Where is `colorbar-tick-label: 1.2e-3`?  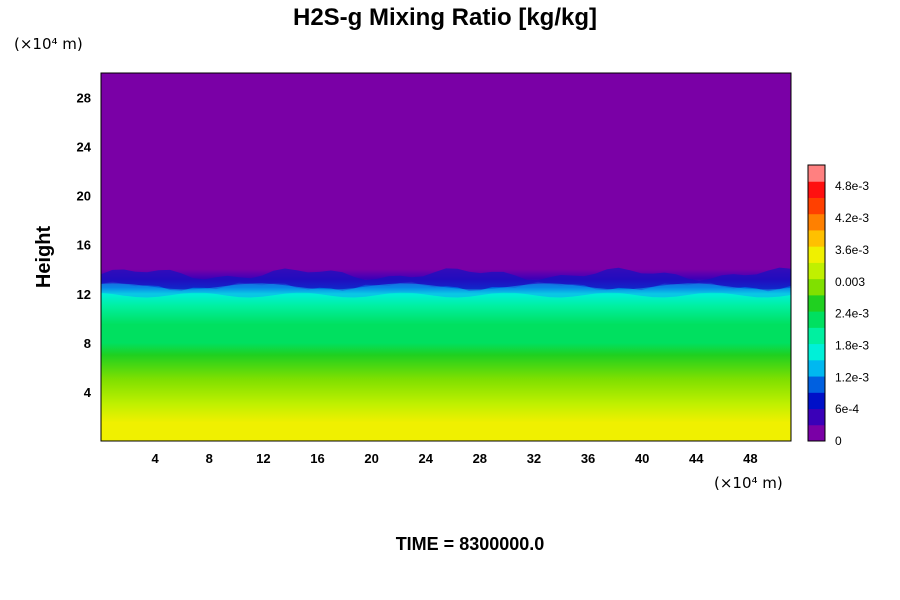 colorbar-tick-label: 1.2e-3 is located at coordinates (852, 377).